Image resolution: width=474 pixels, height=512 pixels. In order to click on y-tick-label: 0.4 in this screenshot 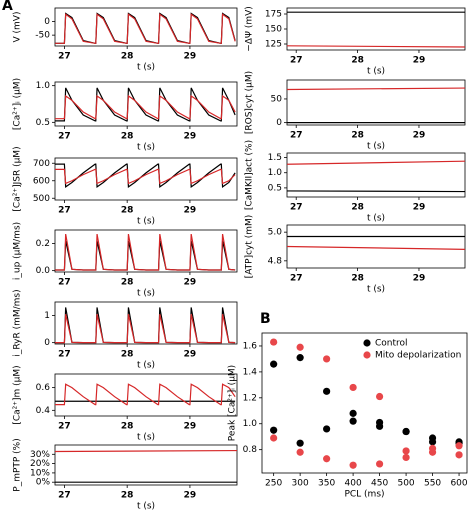, I will do `click(43, 411)`.